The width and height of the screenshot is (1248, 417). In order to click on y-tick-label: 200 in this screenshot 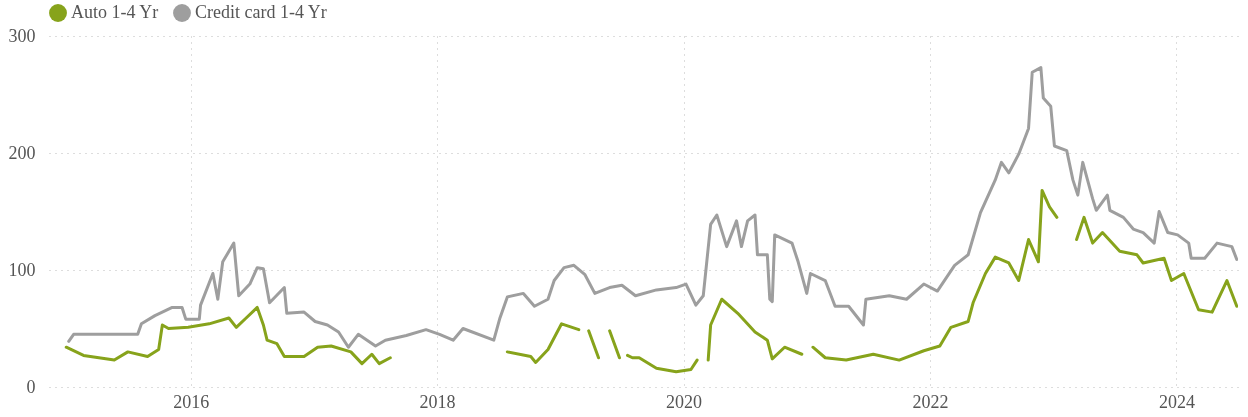, I will do `click(22, 152)`.